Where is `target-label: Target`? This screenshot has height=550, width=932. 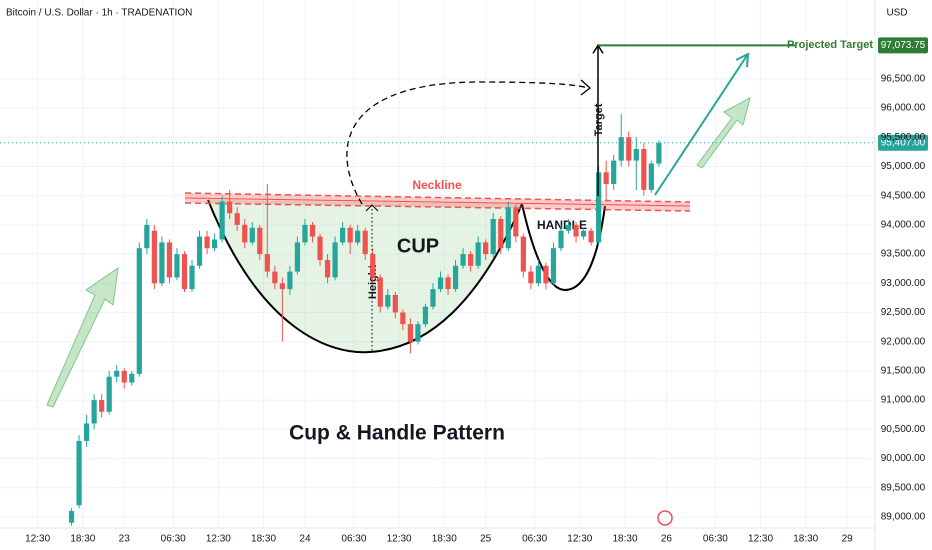
target-label: Target is located at coordinates (599, 119).